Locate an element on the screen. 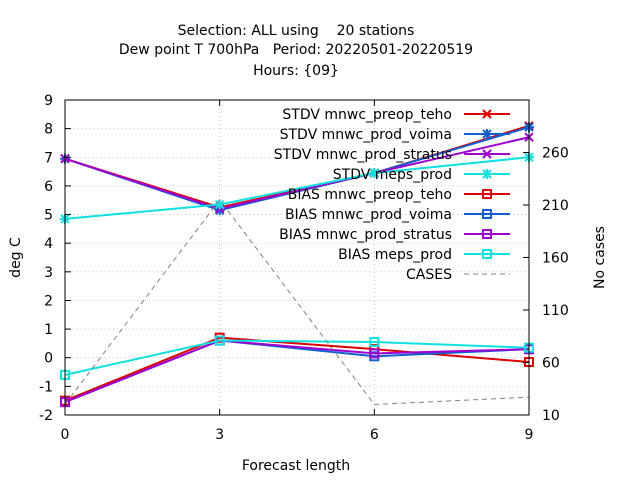  legend-item-stdv-mnwc-preop-teho: STDV mnwc_preop_teho is located at coordinates (396, 115).